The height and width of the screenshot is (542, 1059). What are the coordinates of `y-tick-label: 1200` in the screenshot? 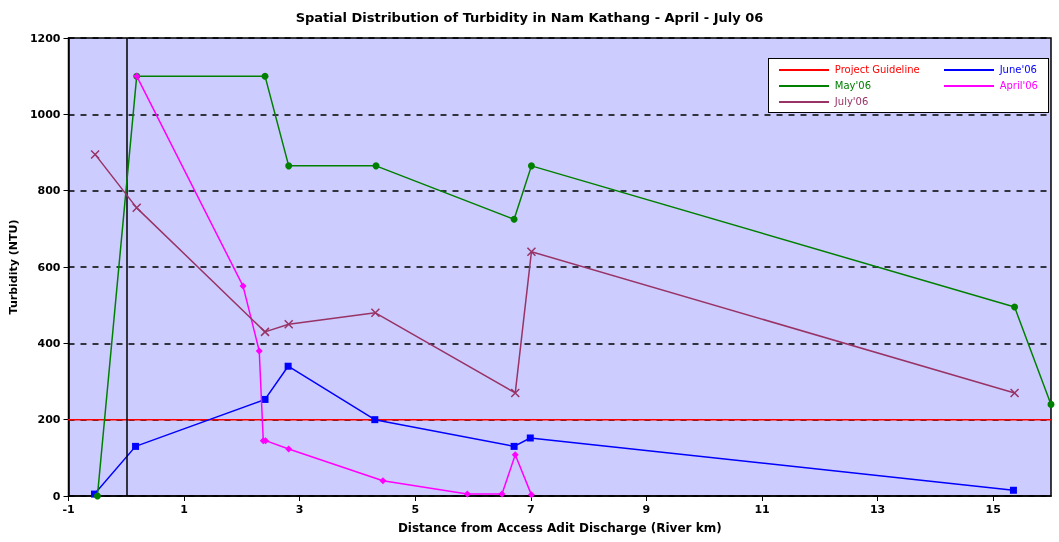 It's located at (45, 38).